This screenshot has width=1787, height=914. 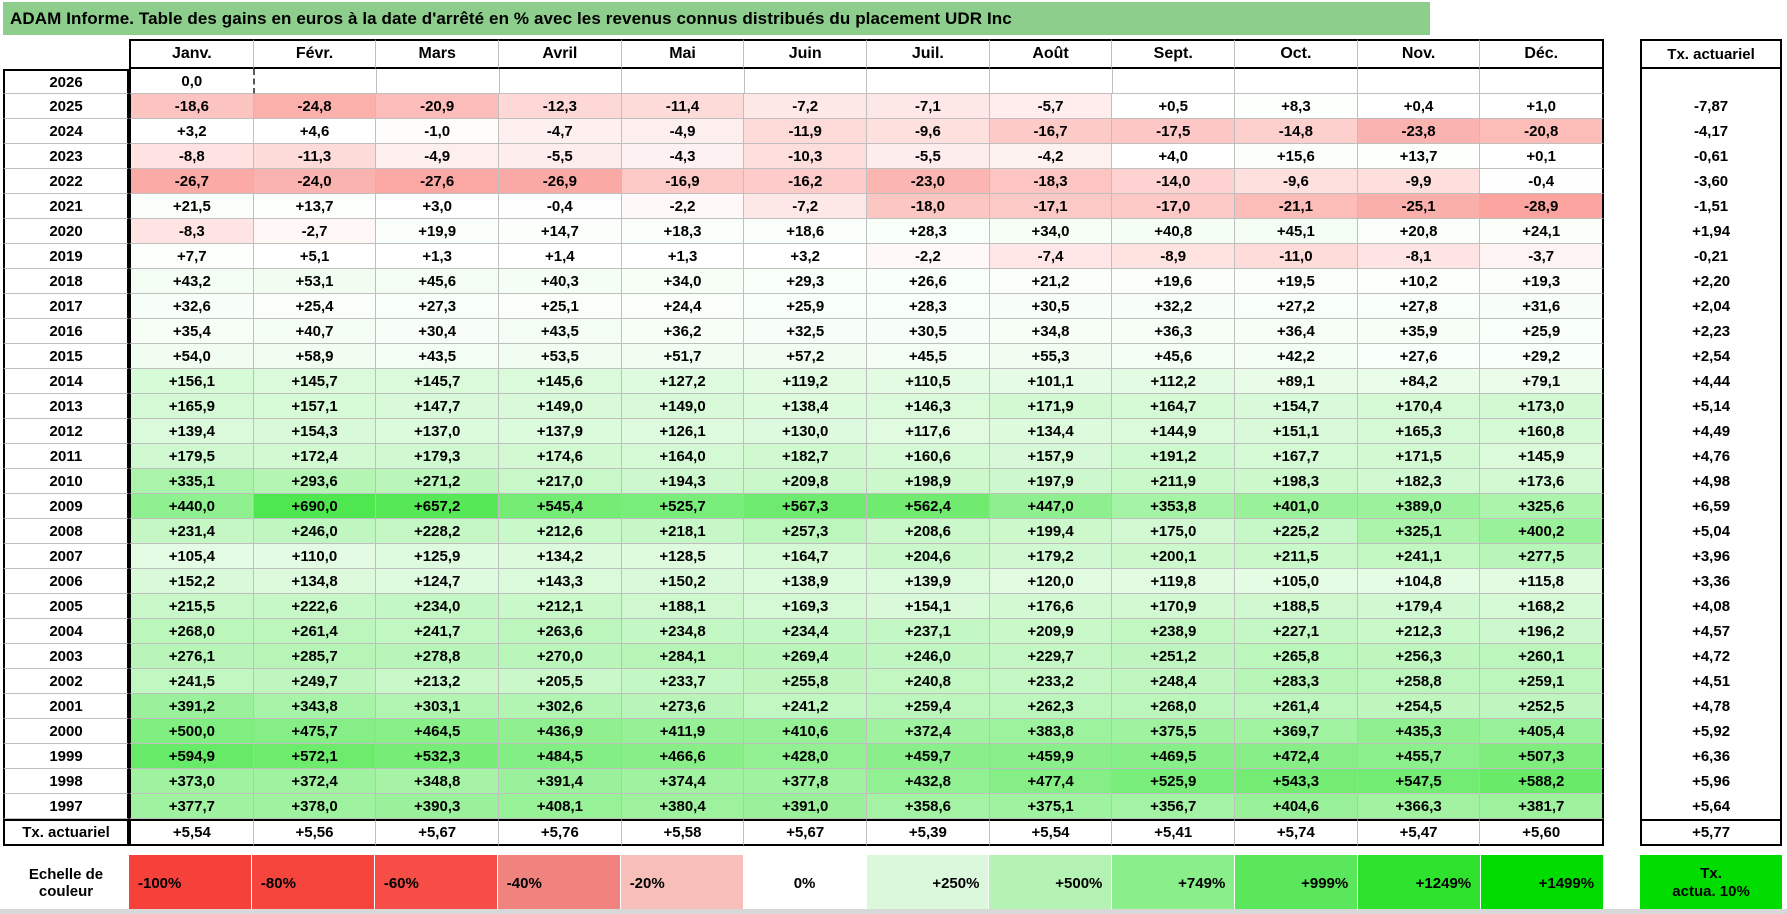 I want to click on cell-1999-m3: +532,3, so click(x=438, y=756).